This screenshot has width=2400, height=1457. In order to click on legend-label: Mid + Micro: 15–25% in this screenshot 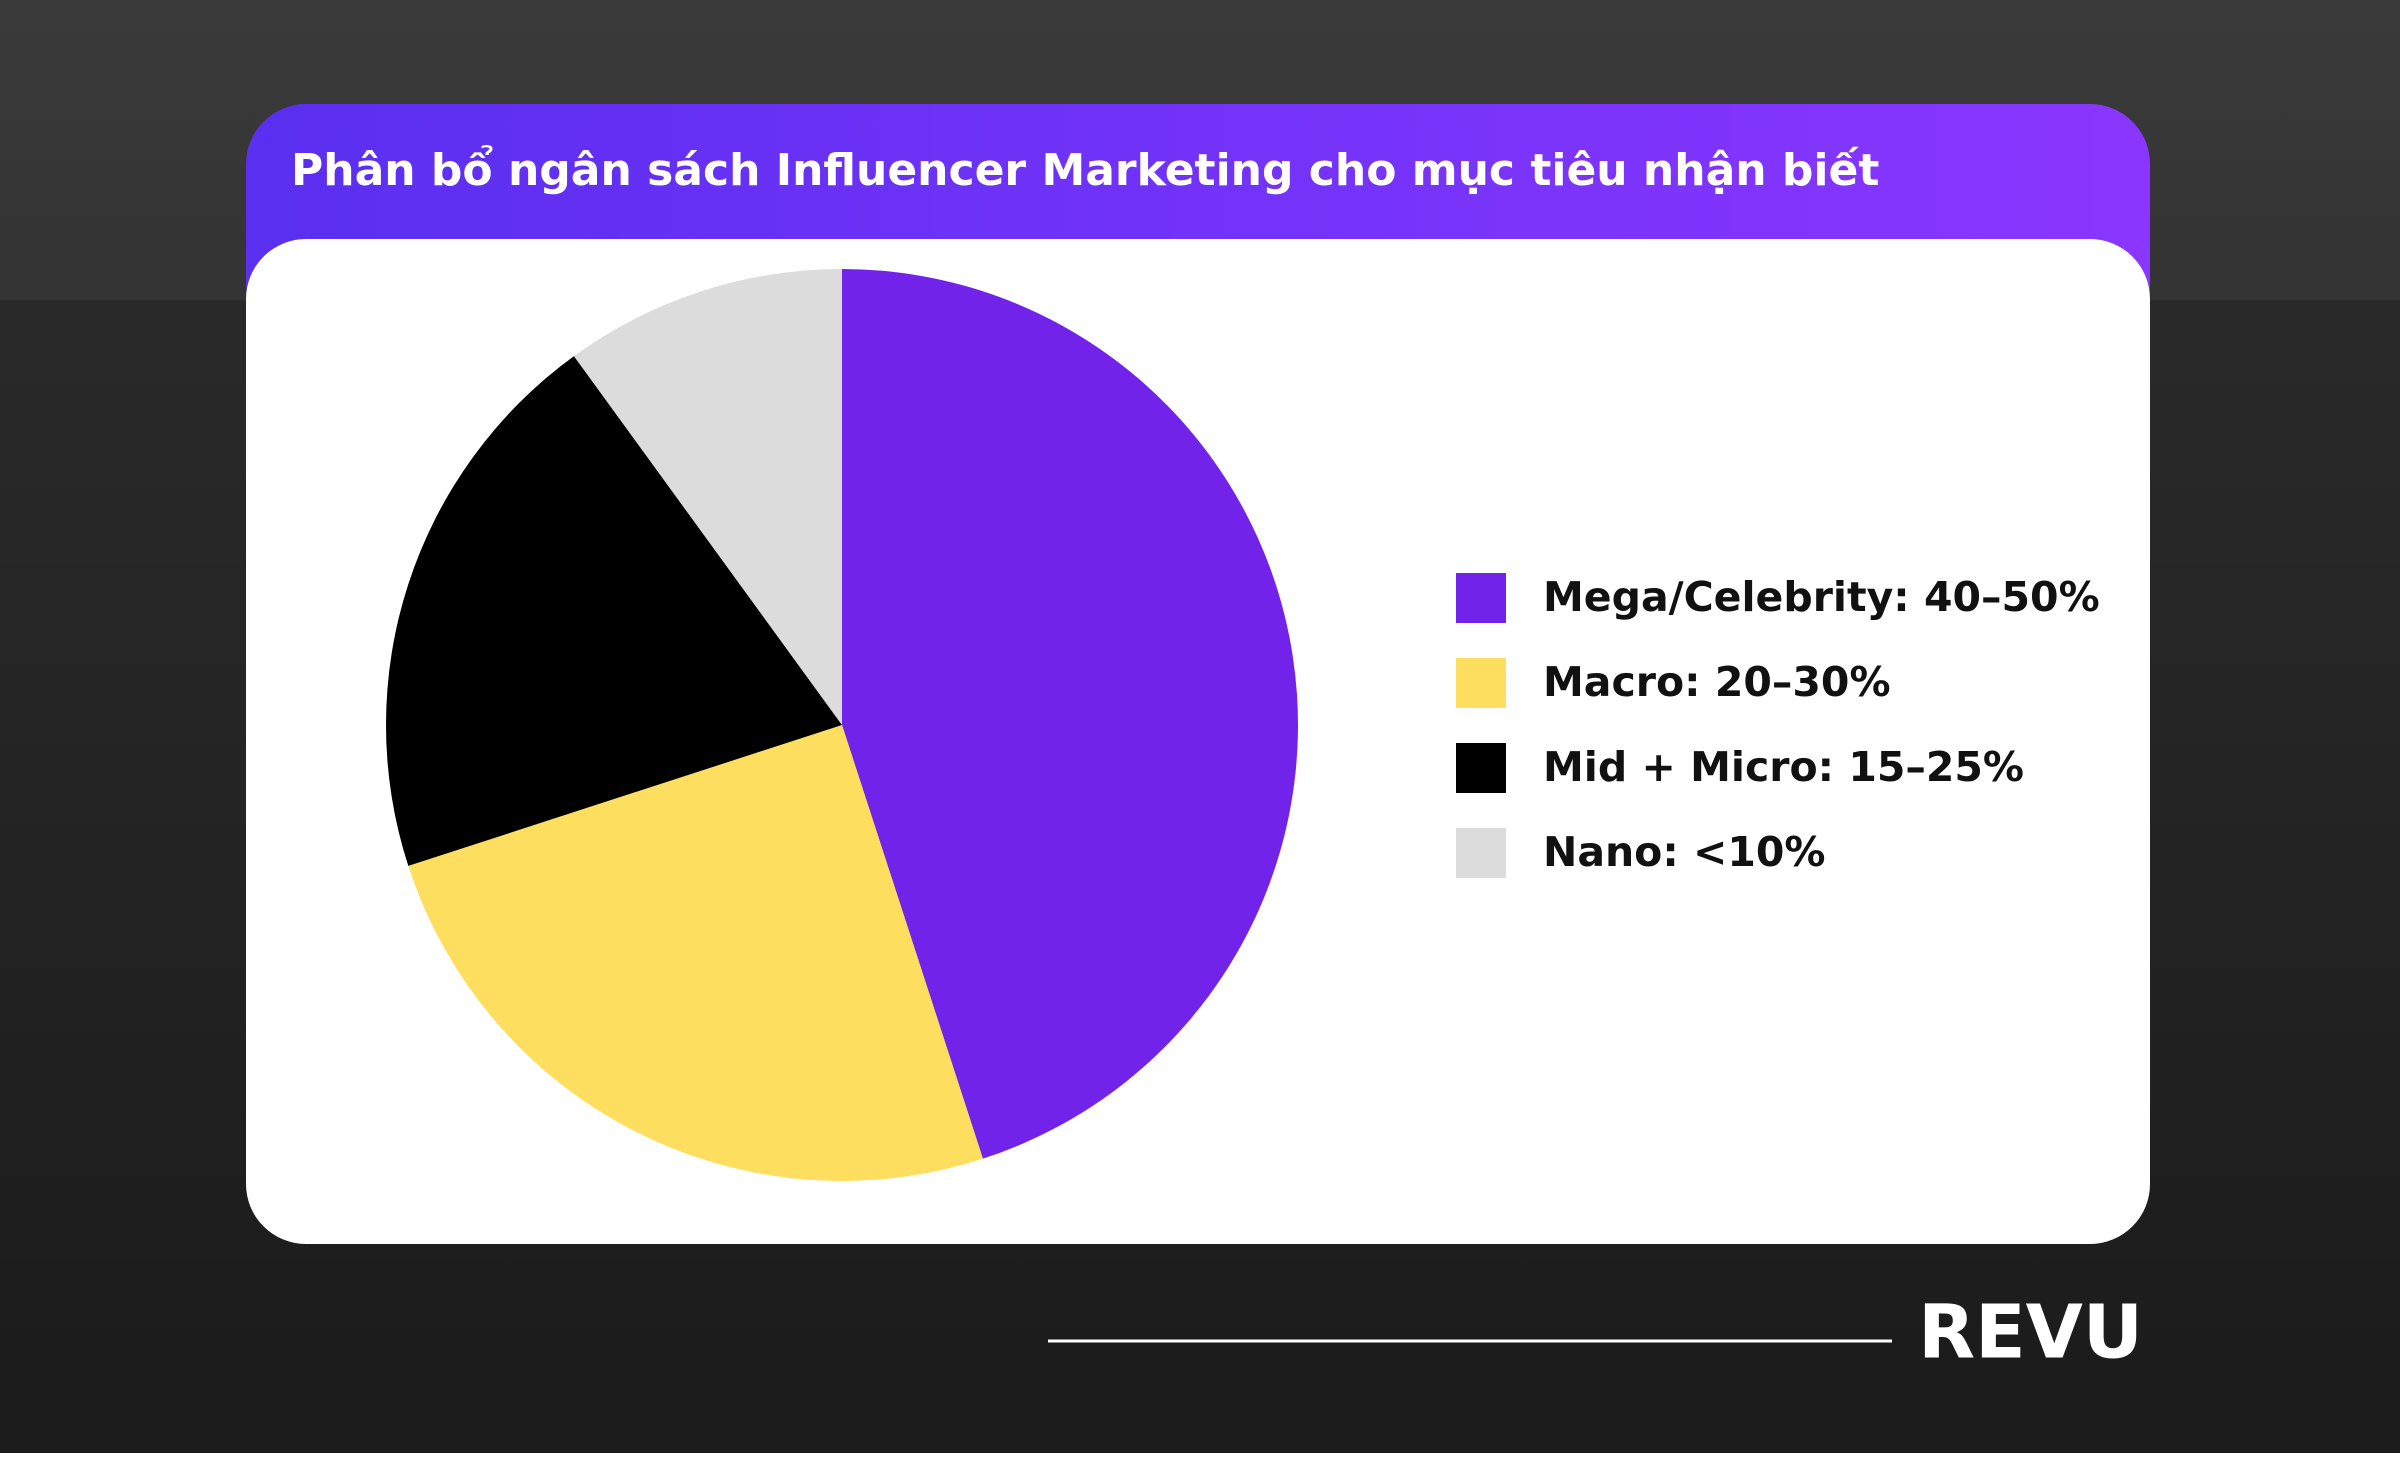, I will do `click(1783, 767)`.